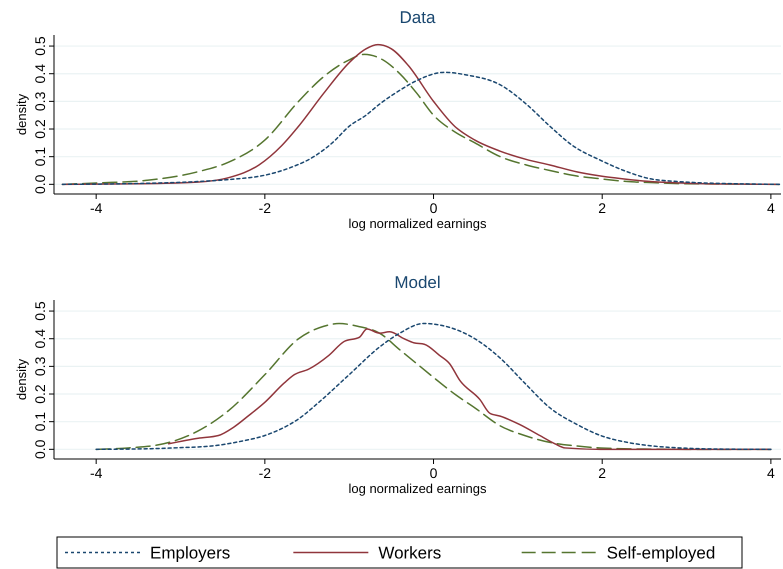 The image size is (783, 569). I want to click on legend-label: Self-employed, so click(661, 553).